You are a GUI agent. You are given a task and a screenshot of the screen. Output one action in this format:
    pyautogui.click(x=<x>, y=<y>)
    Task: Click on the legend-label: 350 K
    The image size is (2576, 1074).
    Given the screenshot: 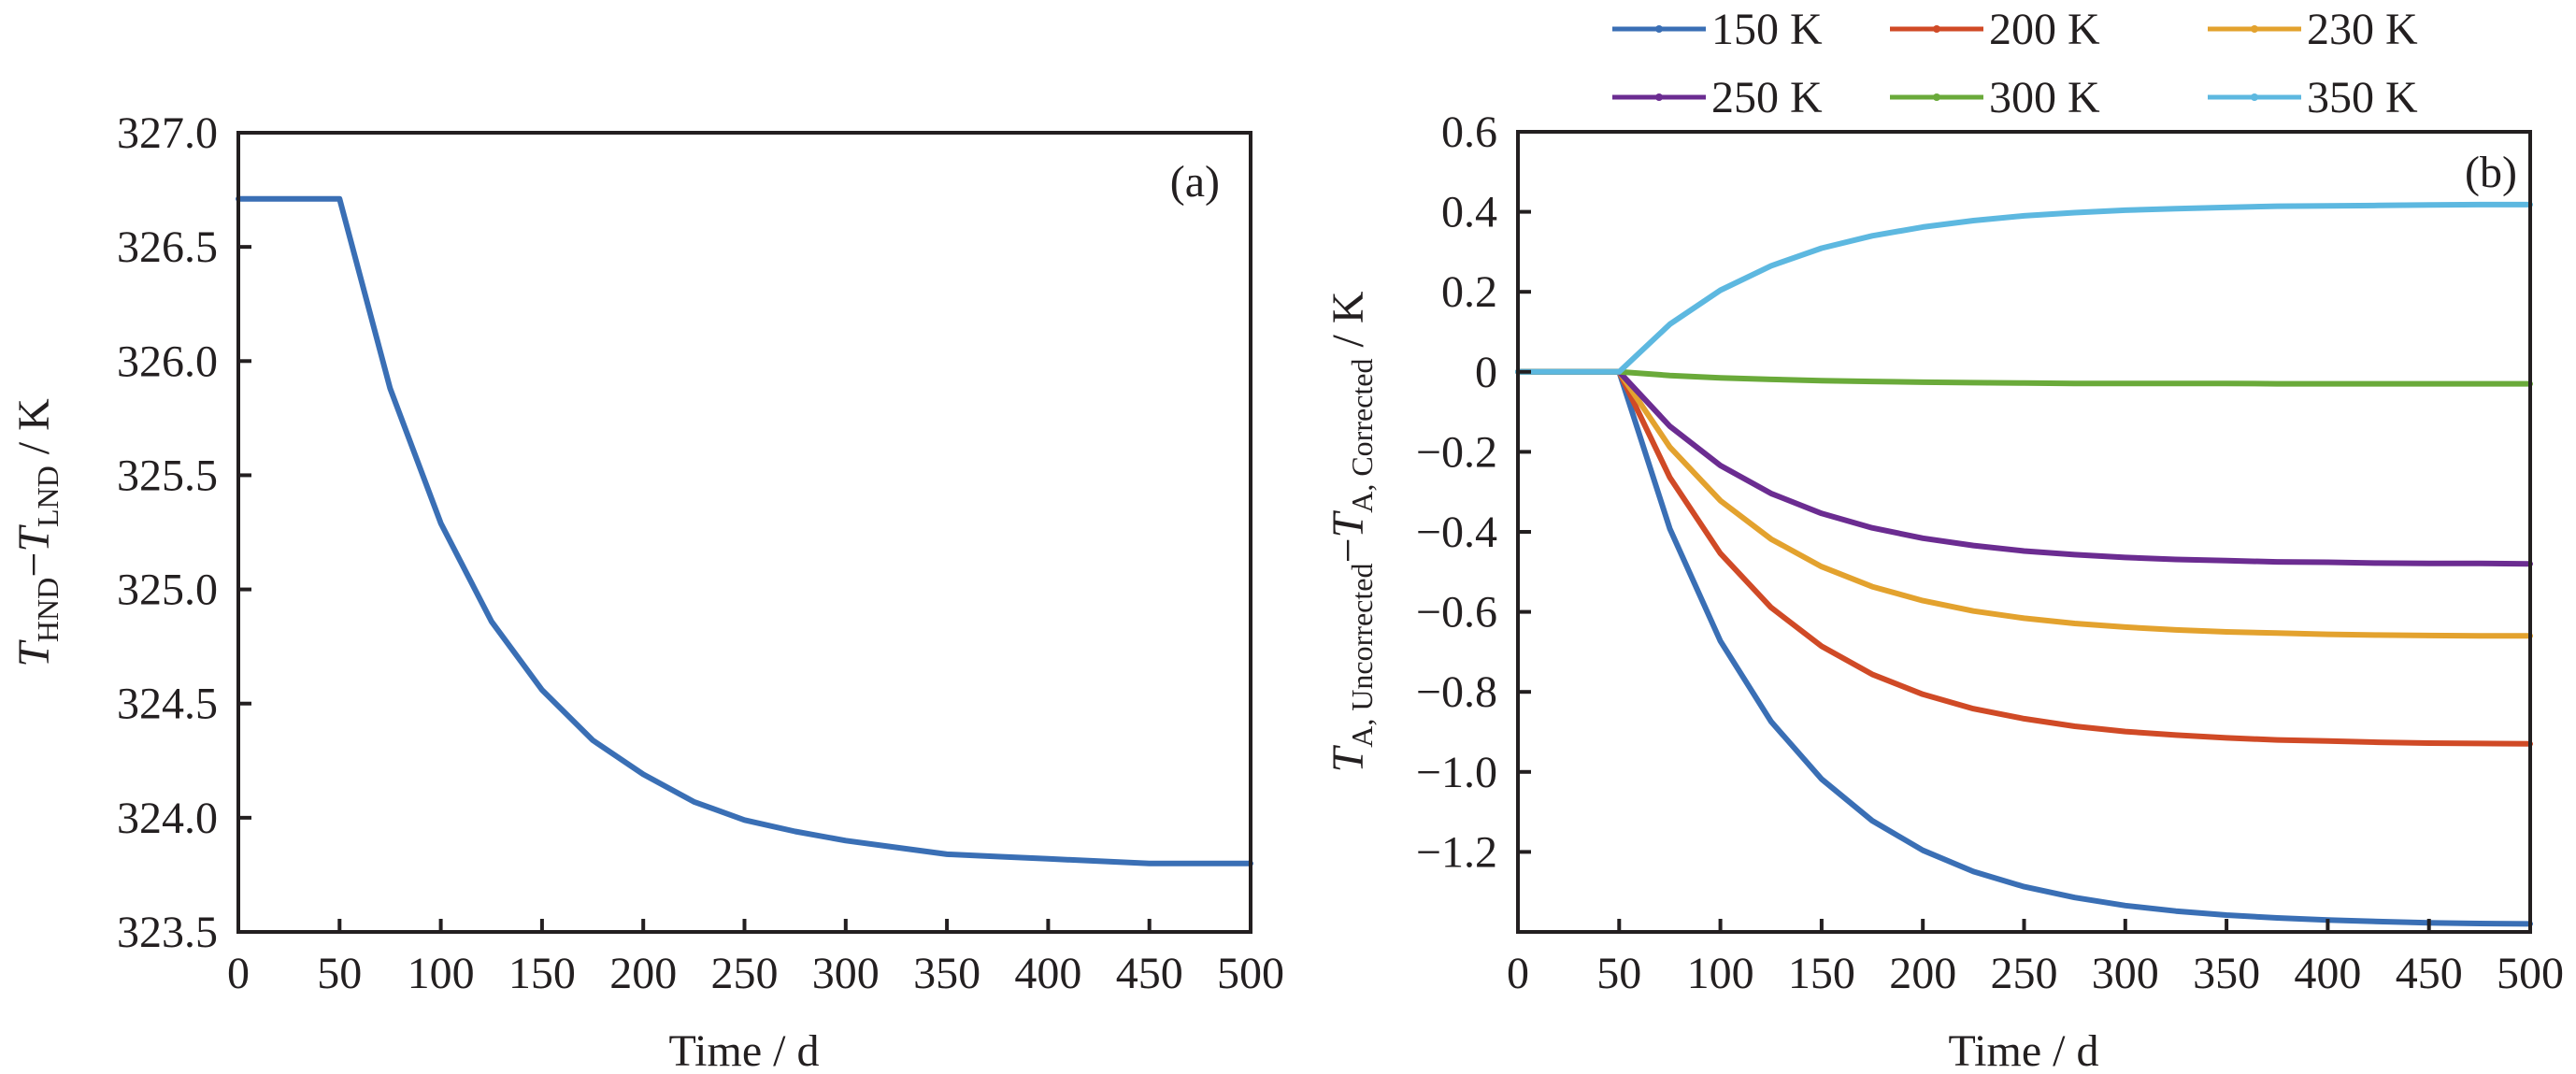 What is the action you would take?
    pyautogui.click(x=2362, y=97)
    